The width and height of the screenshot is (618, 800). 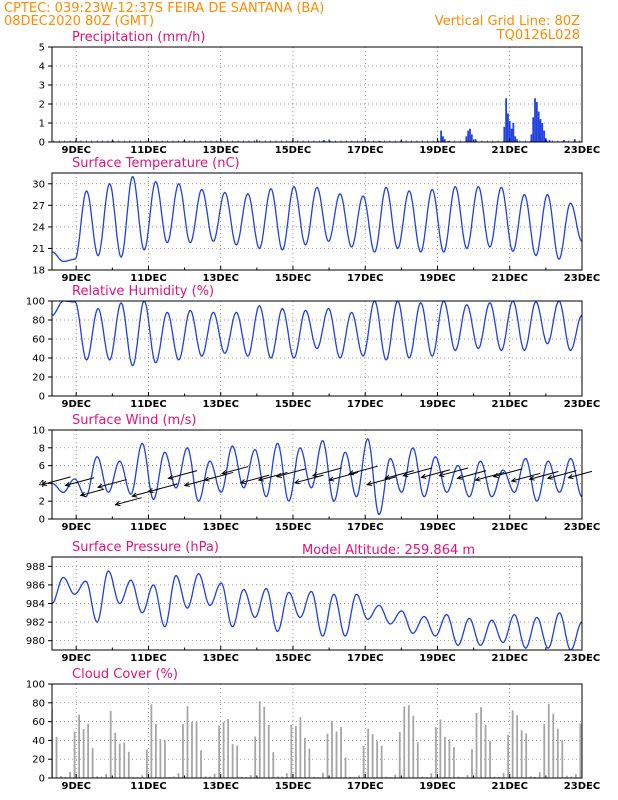 What do you see at coordinates (365, 527) in the screenshot?
I see `x-tick-label: 17DEC` at bounding box center [365, 527].